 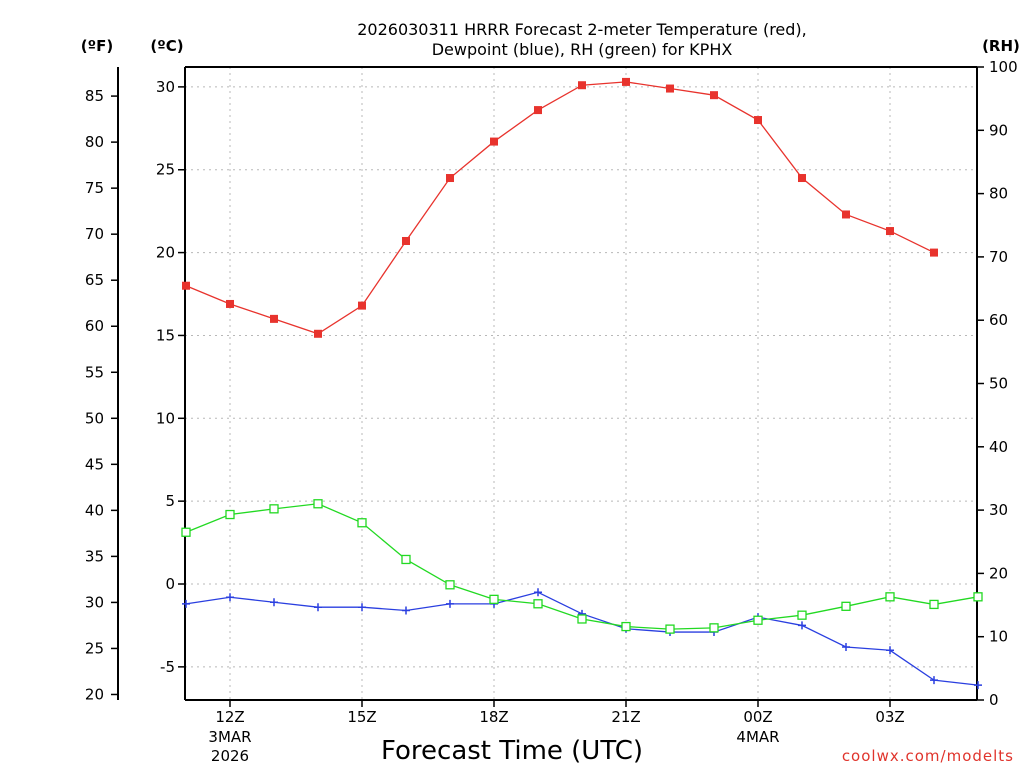 I want to click on celsius-tick-label: 30, so click(x=165, y=87).